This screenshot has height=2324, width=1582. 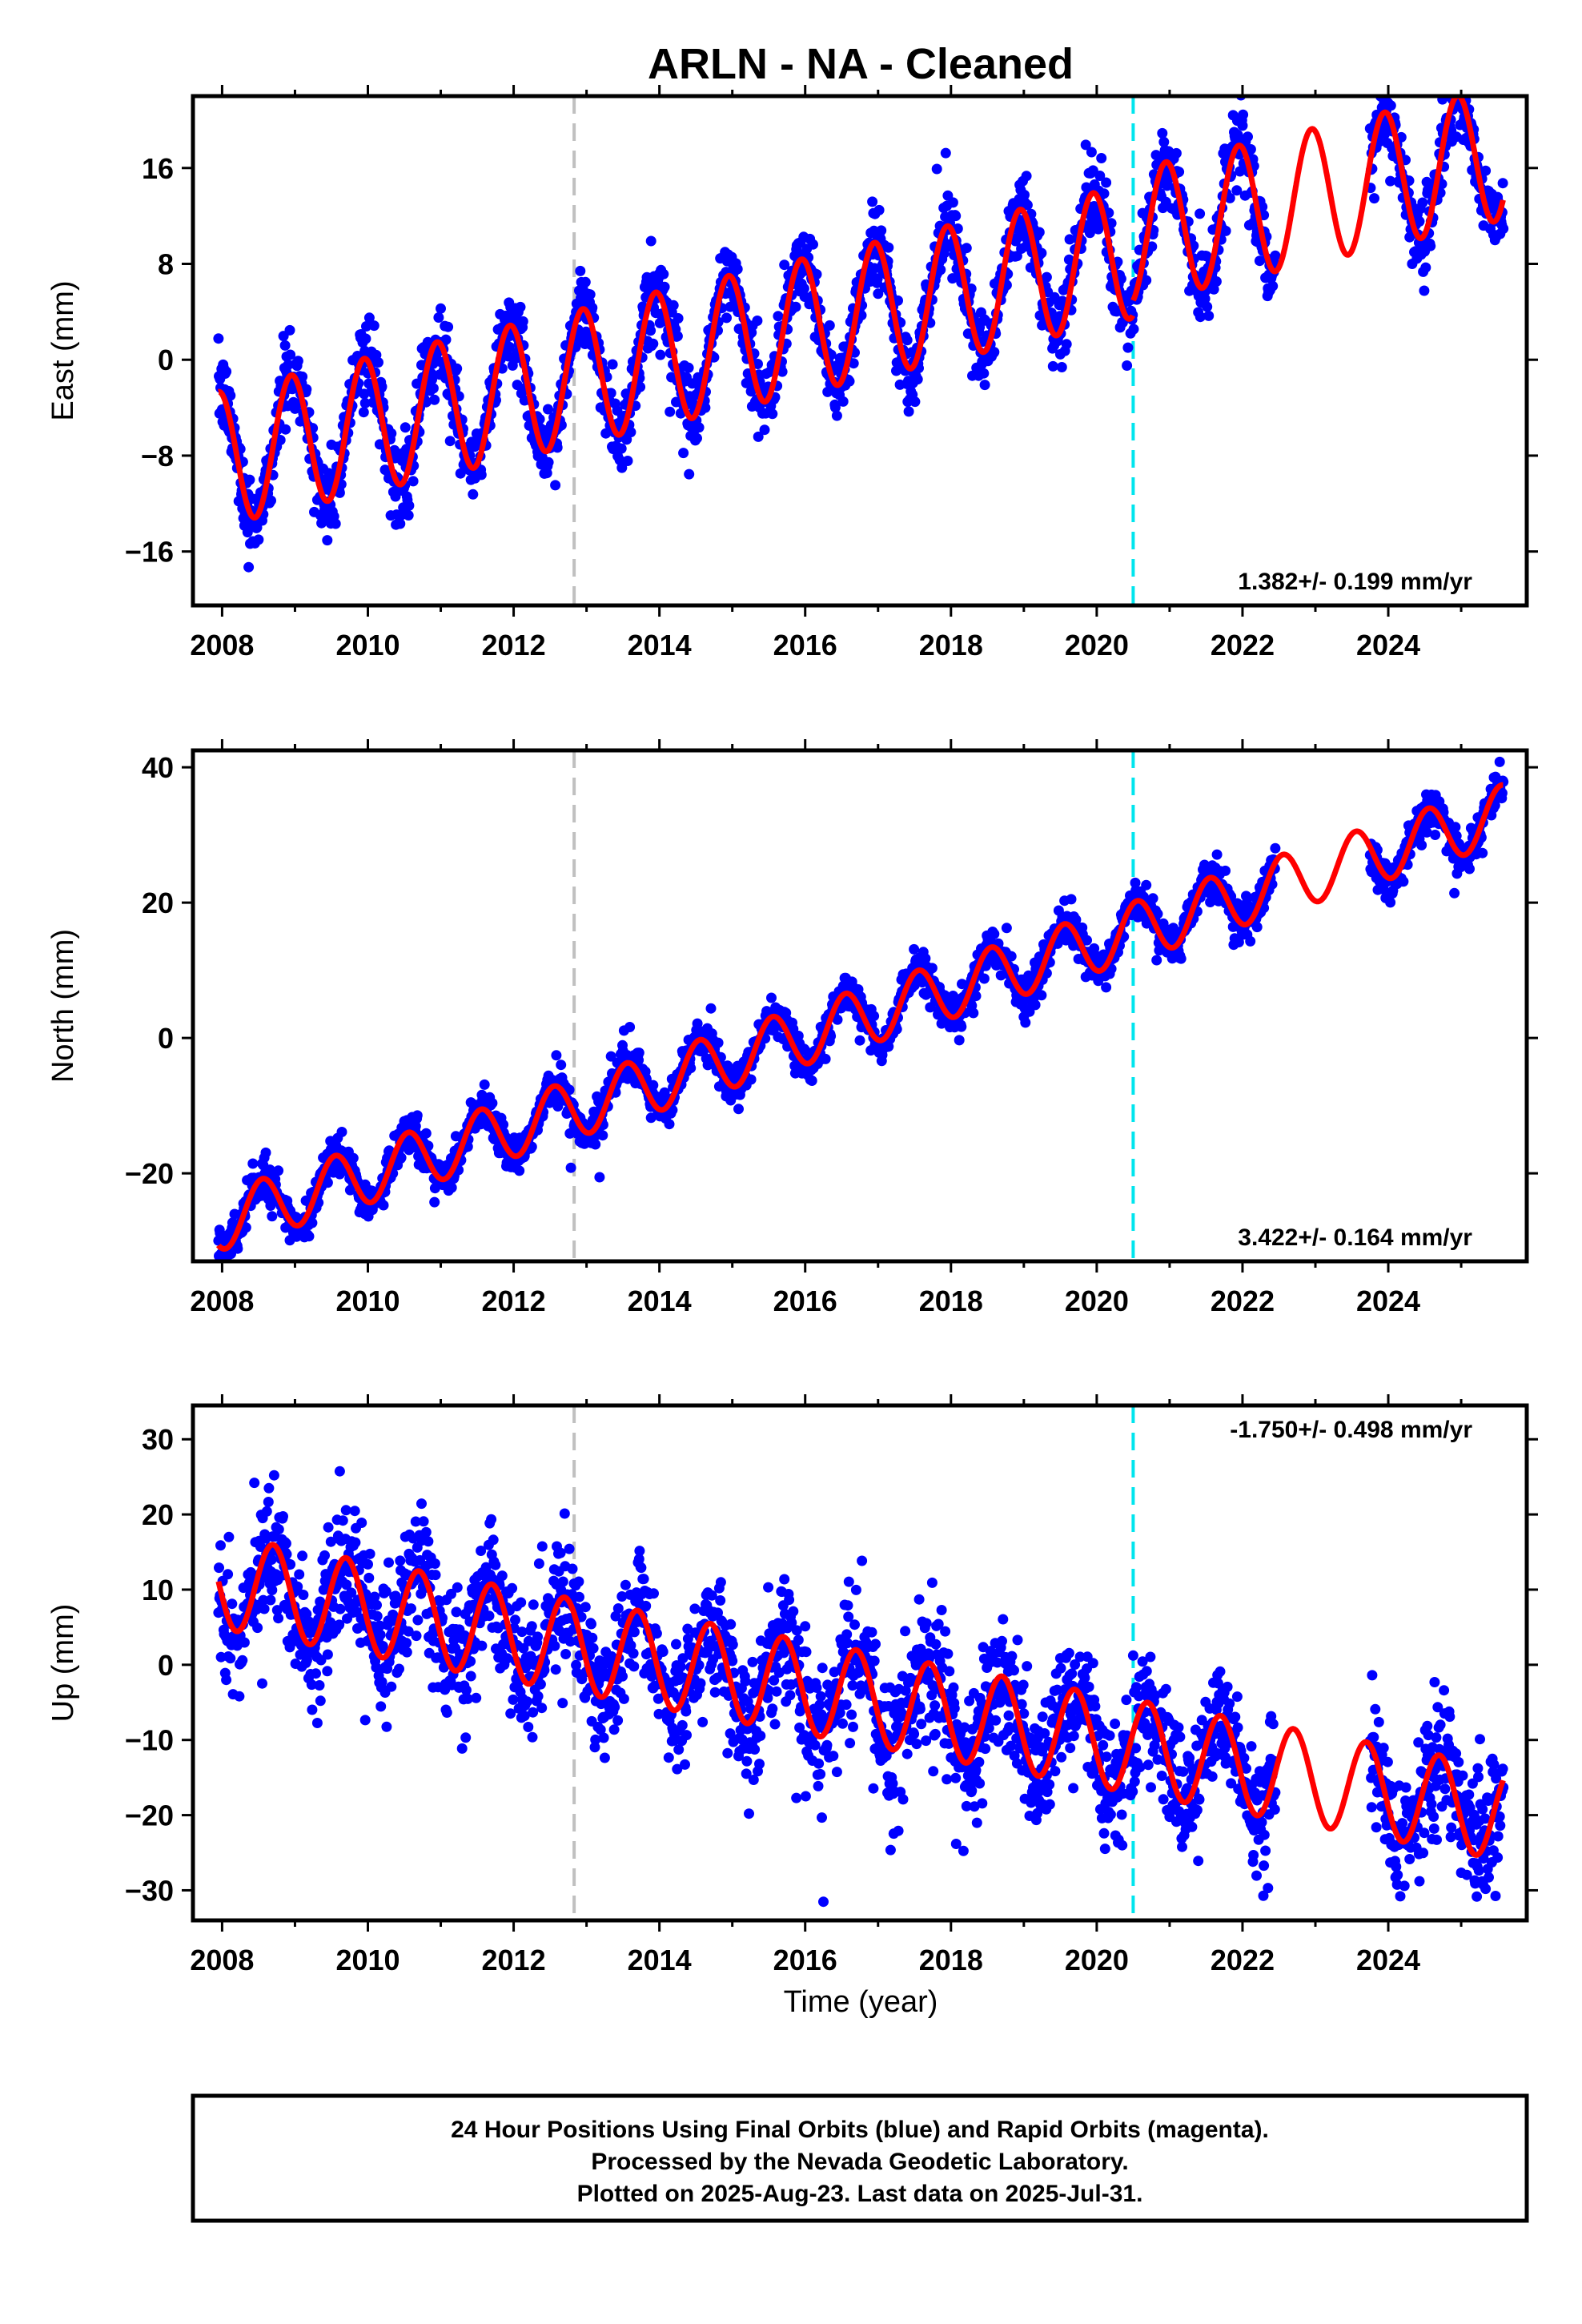 What do you see at coordinates (660, 1301) in the screenshot?
I see `x-tick-label: 2014` at bounding box center [660, 1301].